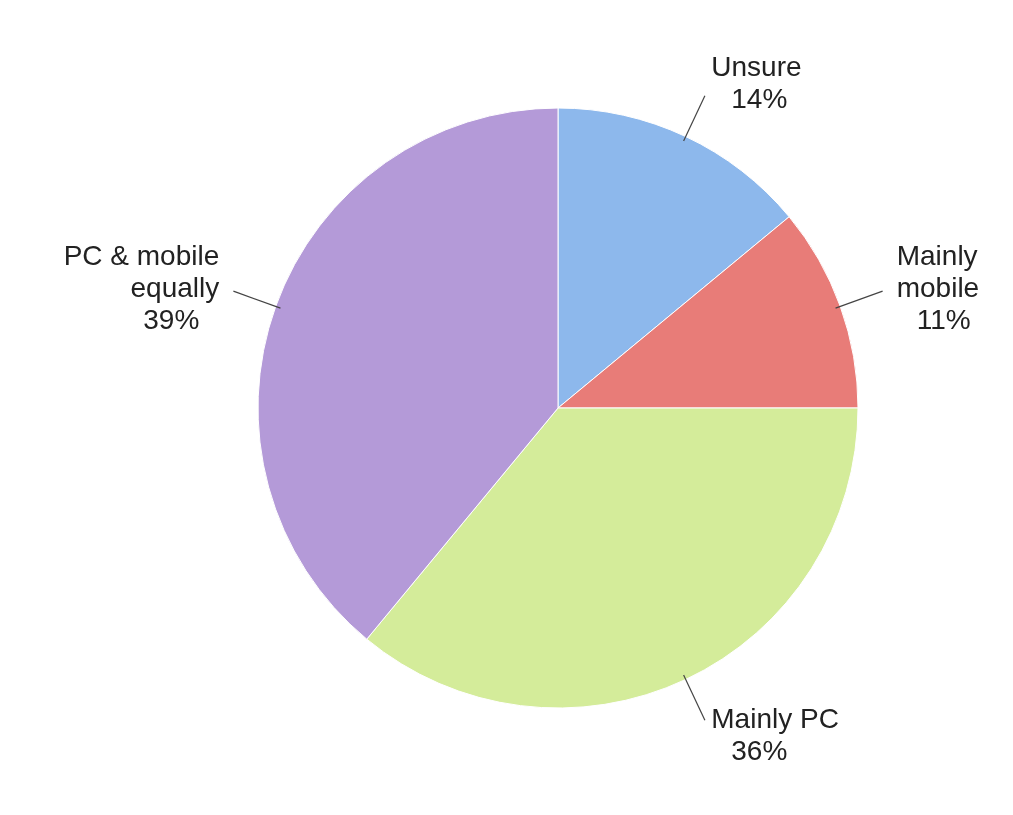  What do you see at coordinates (775, 718) in the screenshot?
I see `slice-label: Mainly PC` at bounding box center [775, 718].